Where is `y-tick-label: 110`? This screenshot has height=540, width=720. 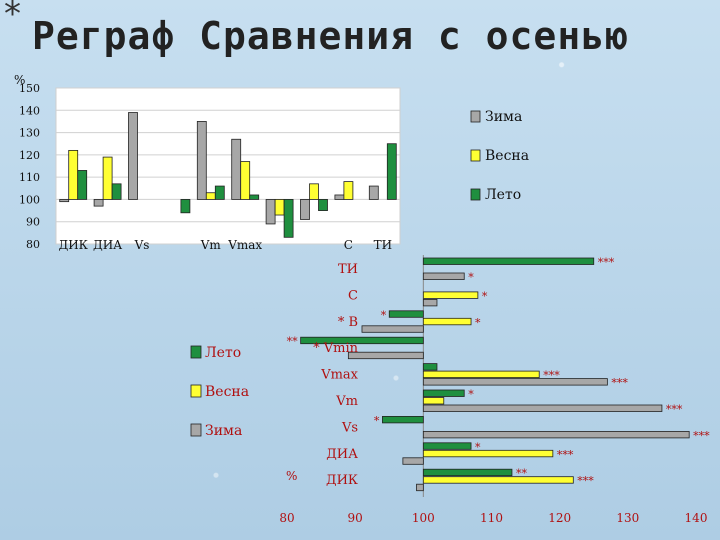 y-tick-label: 110 is located at coordinates (29, 177).